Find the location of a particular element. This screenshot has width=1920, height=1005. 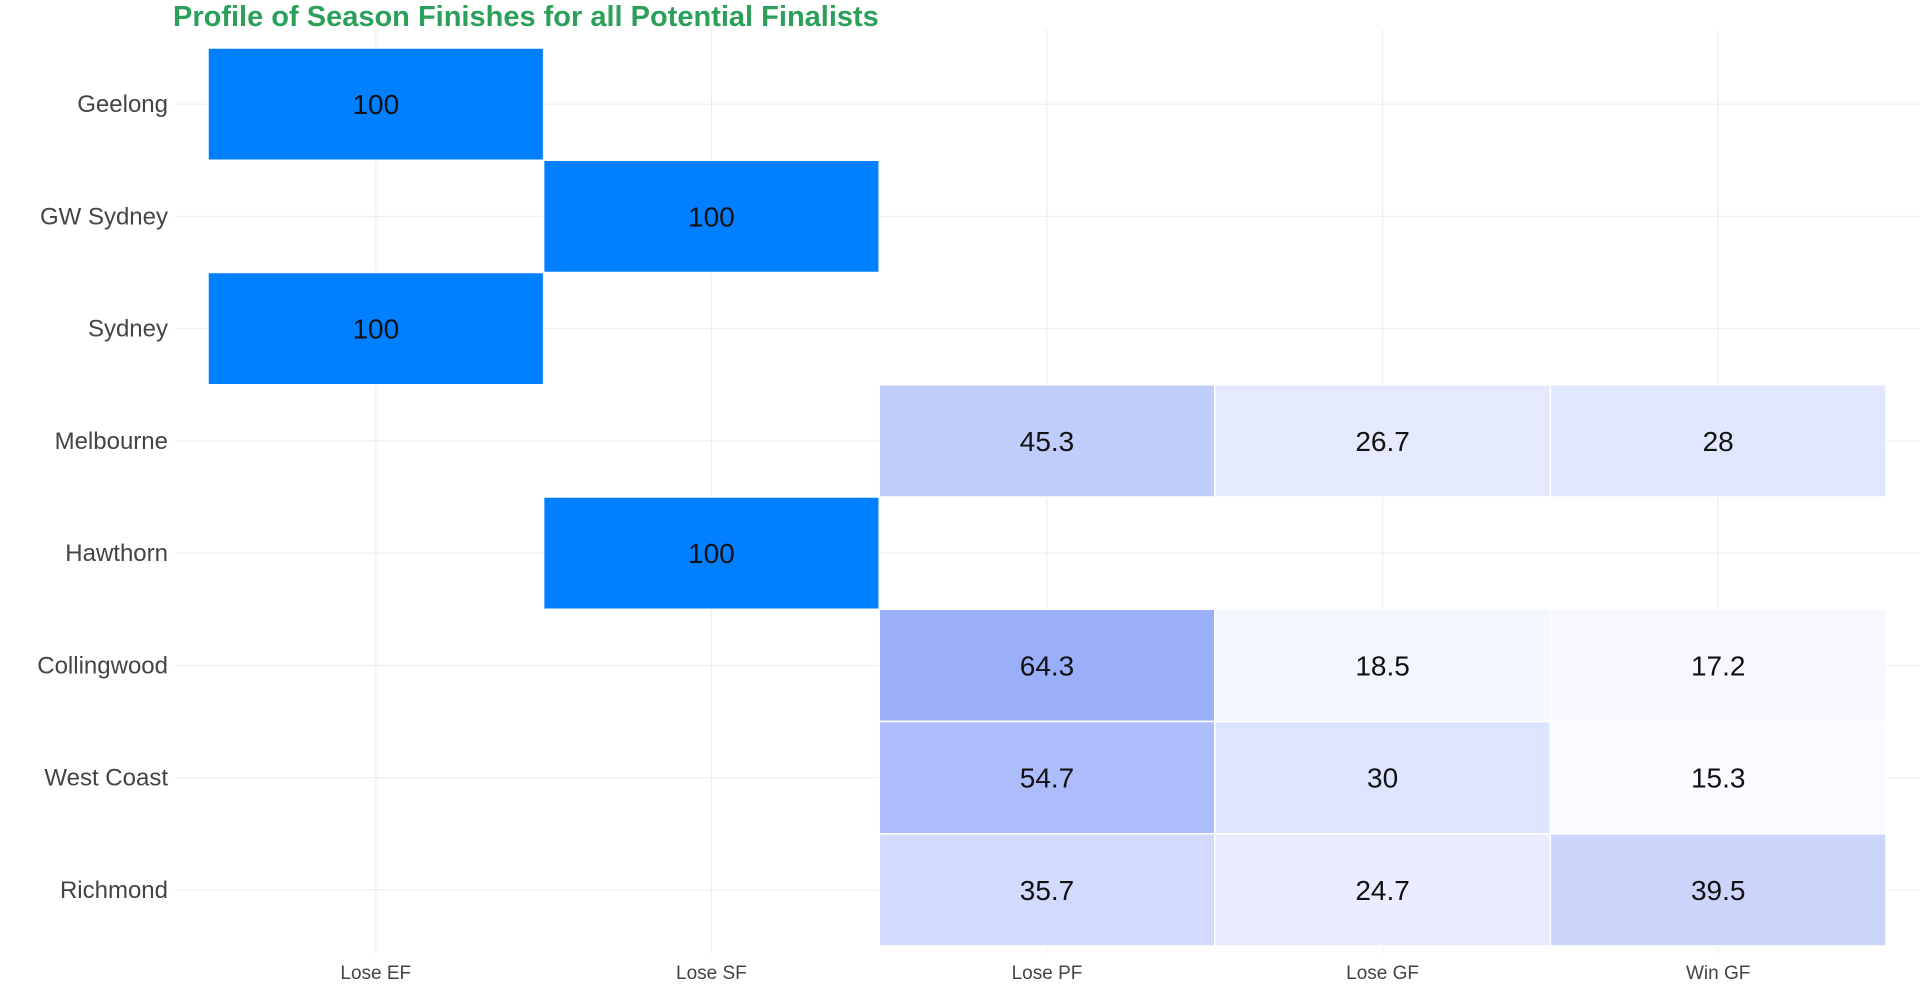

cell-value-label-melbourne-lose-pf: 45.3 is located at coordinates (1047, 441).